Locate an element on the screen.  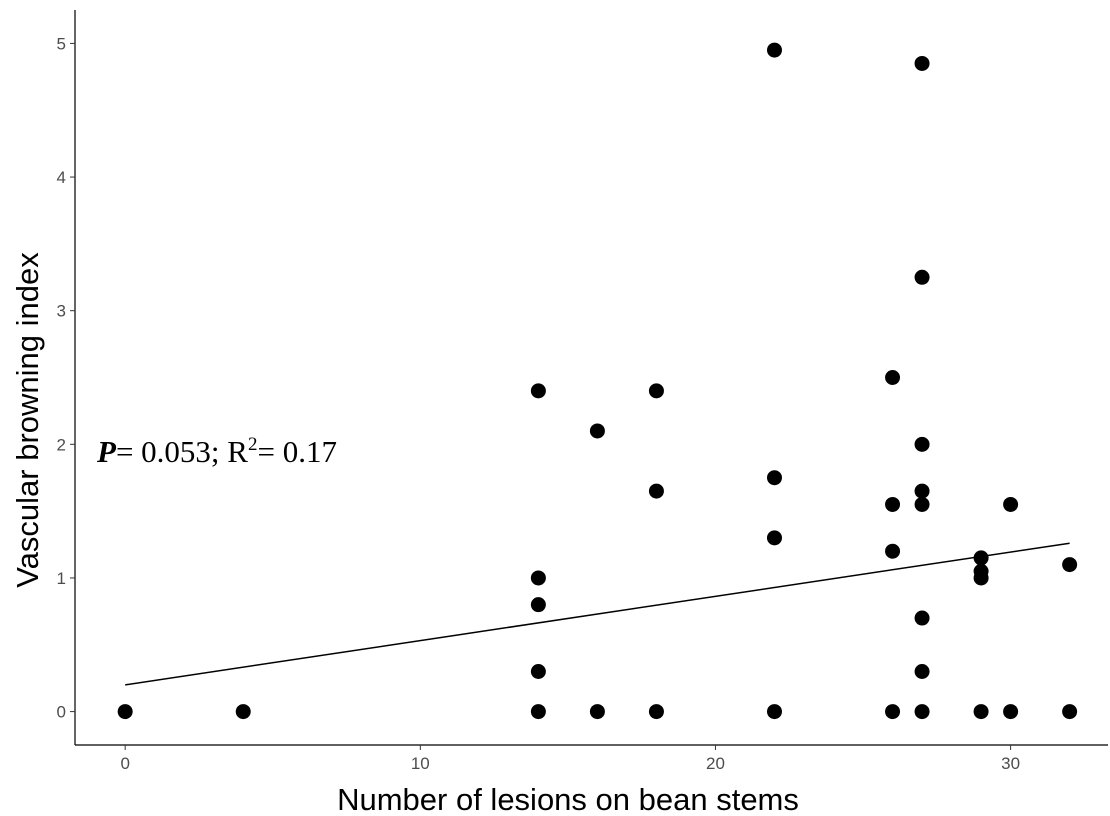
x-tick-label: 30 is located at coordinates (1010, 763).